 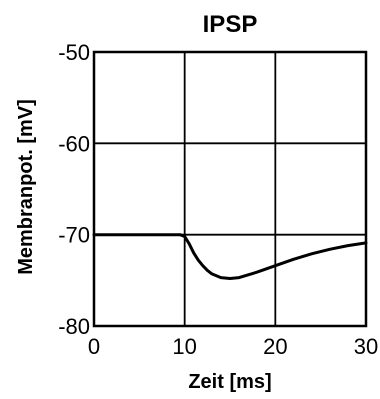 What do you see at coordinates (74, 143) in the screenshot?
I see `y-tick-label: -60` at bounding box center [74, 143].